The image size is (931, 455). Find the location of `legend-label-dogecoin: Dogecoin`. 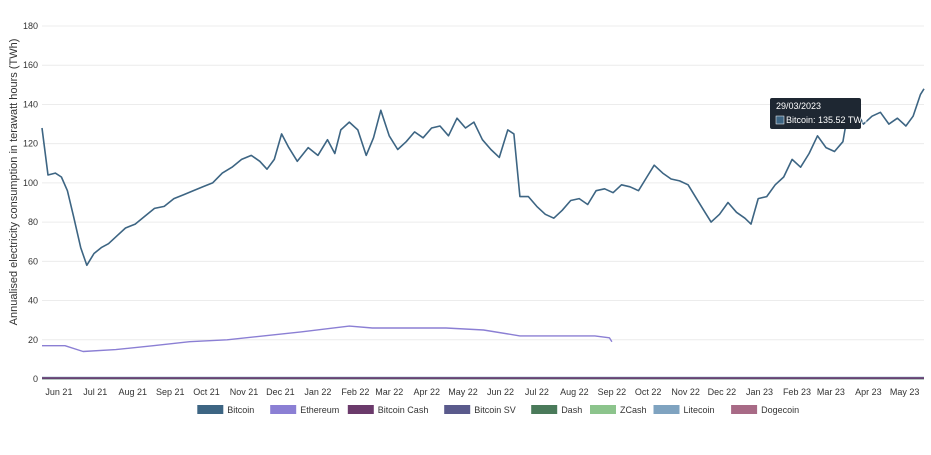

legend-label-dogecoin: Dogecoin is located at coordinates (780, 410).